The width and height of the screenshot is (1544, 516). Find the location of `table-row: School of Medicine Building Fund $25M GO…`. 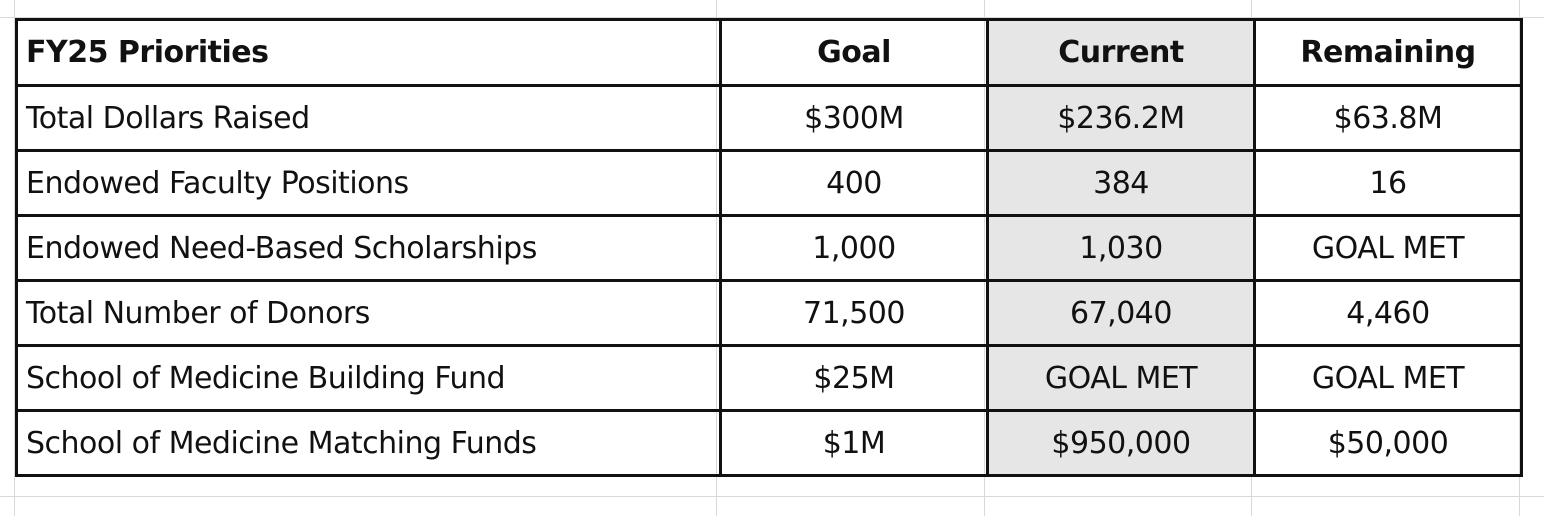

table-row: School of Medicine Building Fund $25M GO… is located at coordinates (769, 378).